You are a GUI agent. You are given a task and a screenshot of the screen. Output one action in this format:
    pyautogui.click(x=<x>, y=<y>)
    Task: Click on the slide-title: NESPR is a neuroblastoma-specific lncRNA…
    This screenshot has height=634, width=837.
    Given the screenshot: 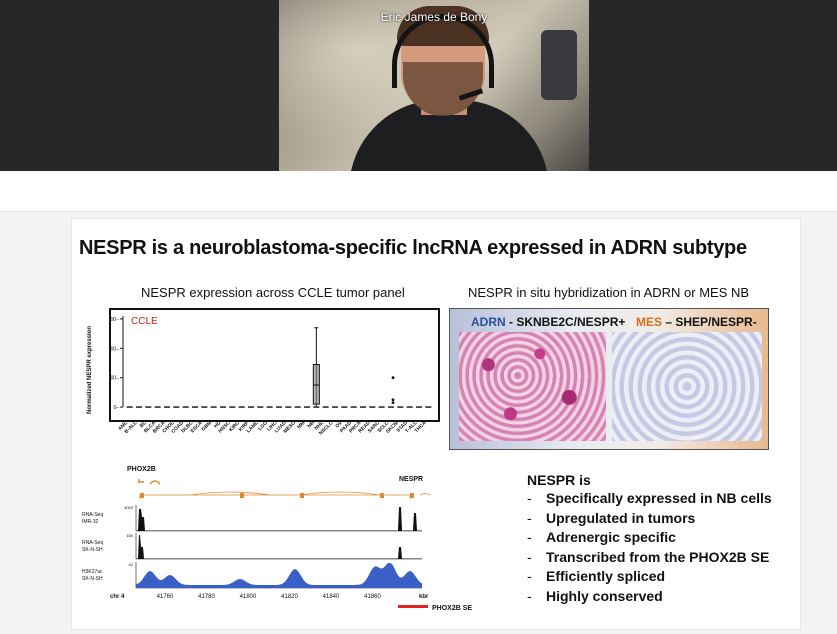 What is the action you would take?
    pyautogui.click(x=413, y=248)
    